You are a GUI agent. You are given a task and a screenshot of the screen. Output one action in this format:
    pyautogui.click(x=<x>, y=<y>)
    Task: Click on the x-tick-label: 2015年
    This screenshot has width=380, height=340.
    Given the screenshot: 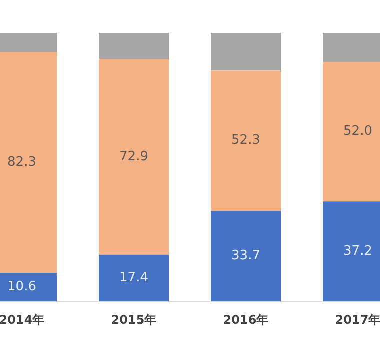 What is the action you would take?
    pyautogui.click(x=134, y=319)
    